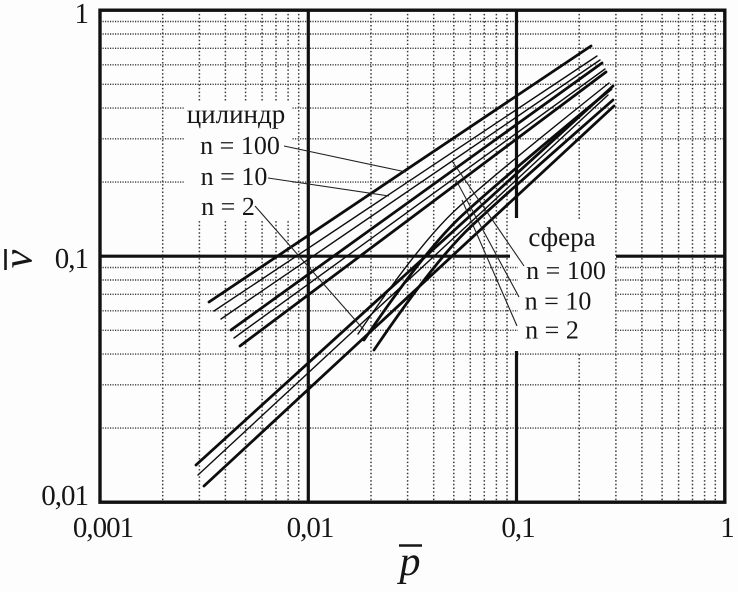 This screenshot has width=738, height=592. I want to click on svg-text: v, so click(21, 258).